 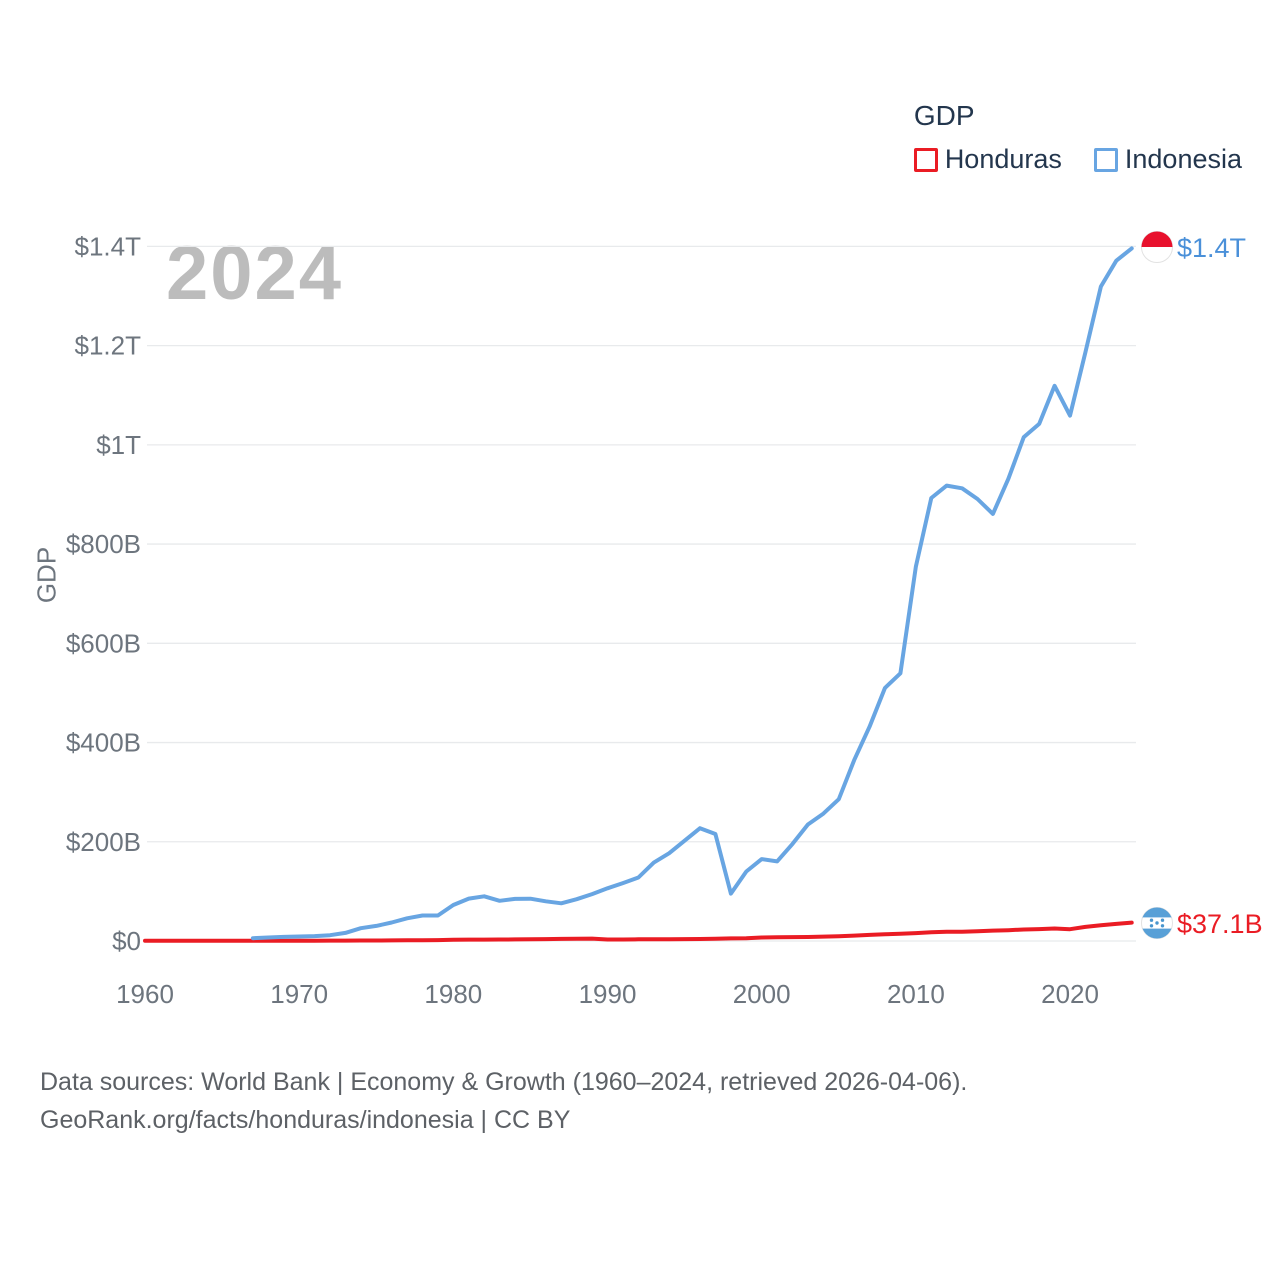 I want to click on honduras-flag-icon, so click(x=1157, y=923).